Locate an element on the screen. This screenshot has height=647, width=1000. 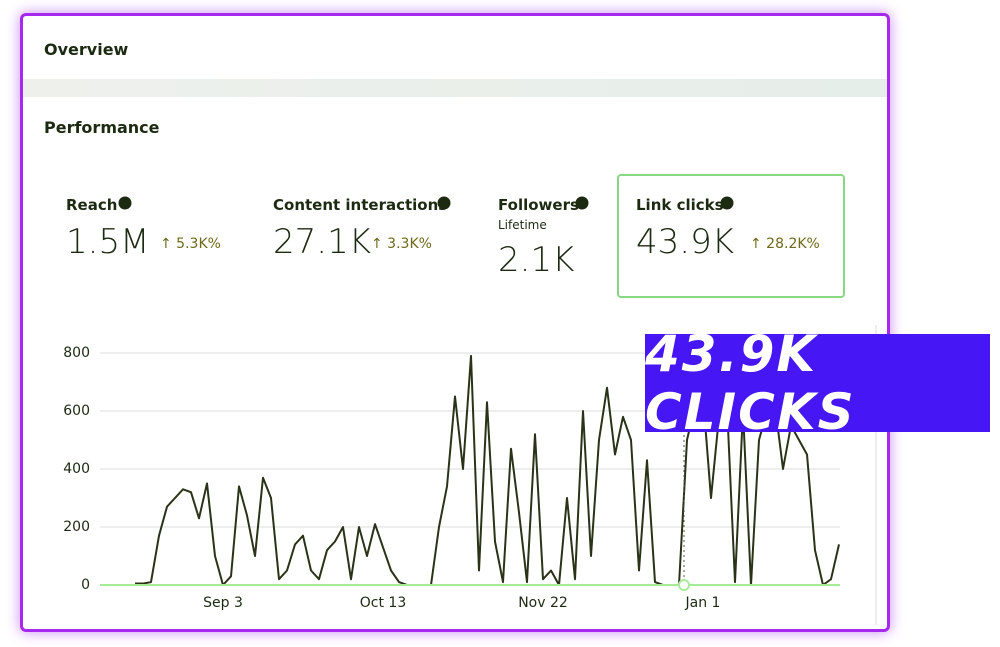
metric-change: ↑ 3.3K% is located at coordinates (401, 244).